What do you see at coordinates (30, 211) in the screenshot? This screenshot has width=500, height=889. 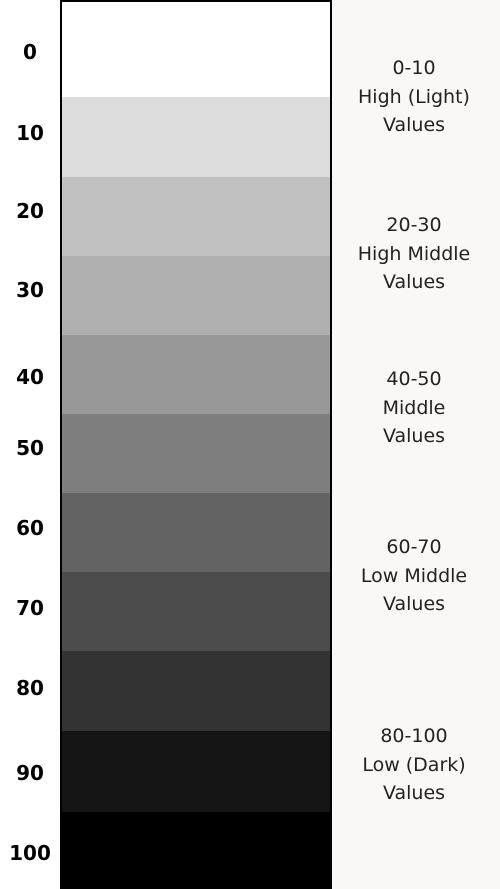 I see `tick-label-20: 20` at bounding box center [30, 211].